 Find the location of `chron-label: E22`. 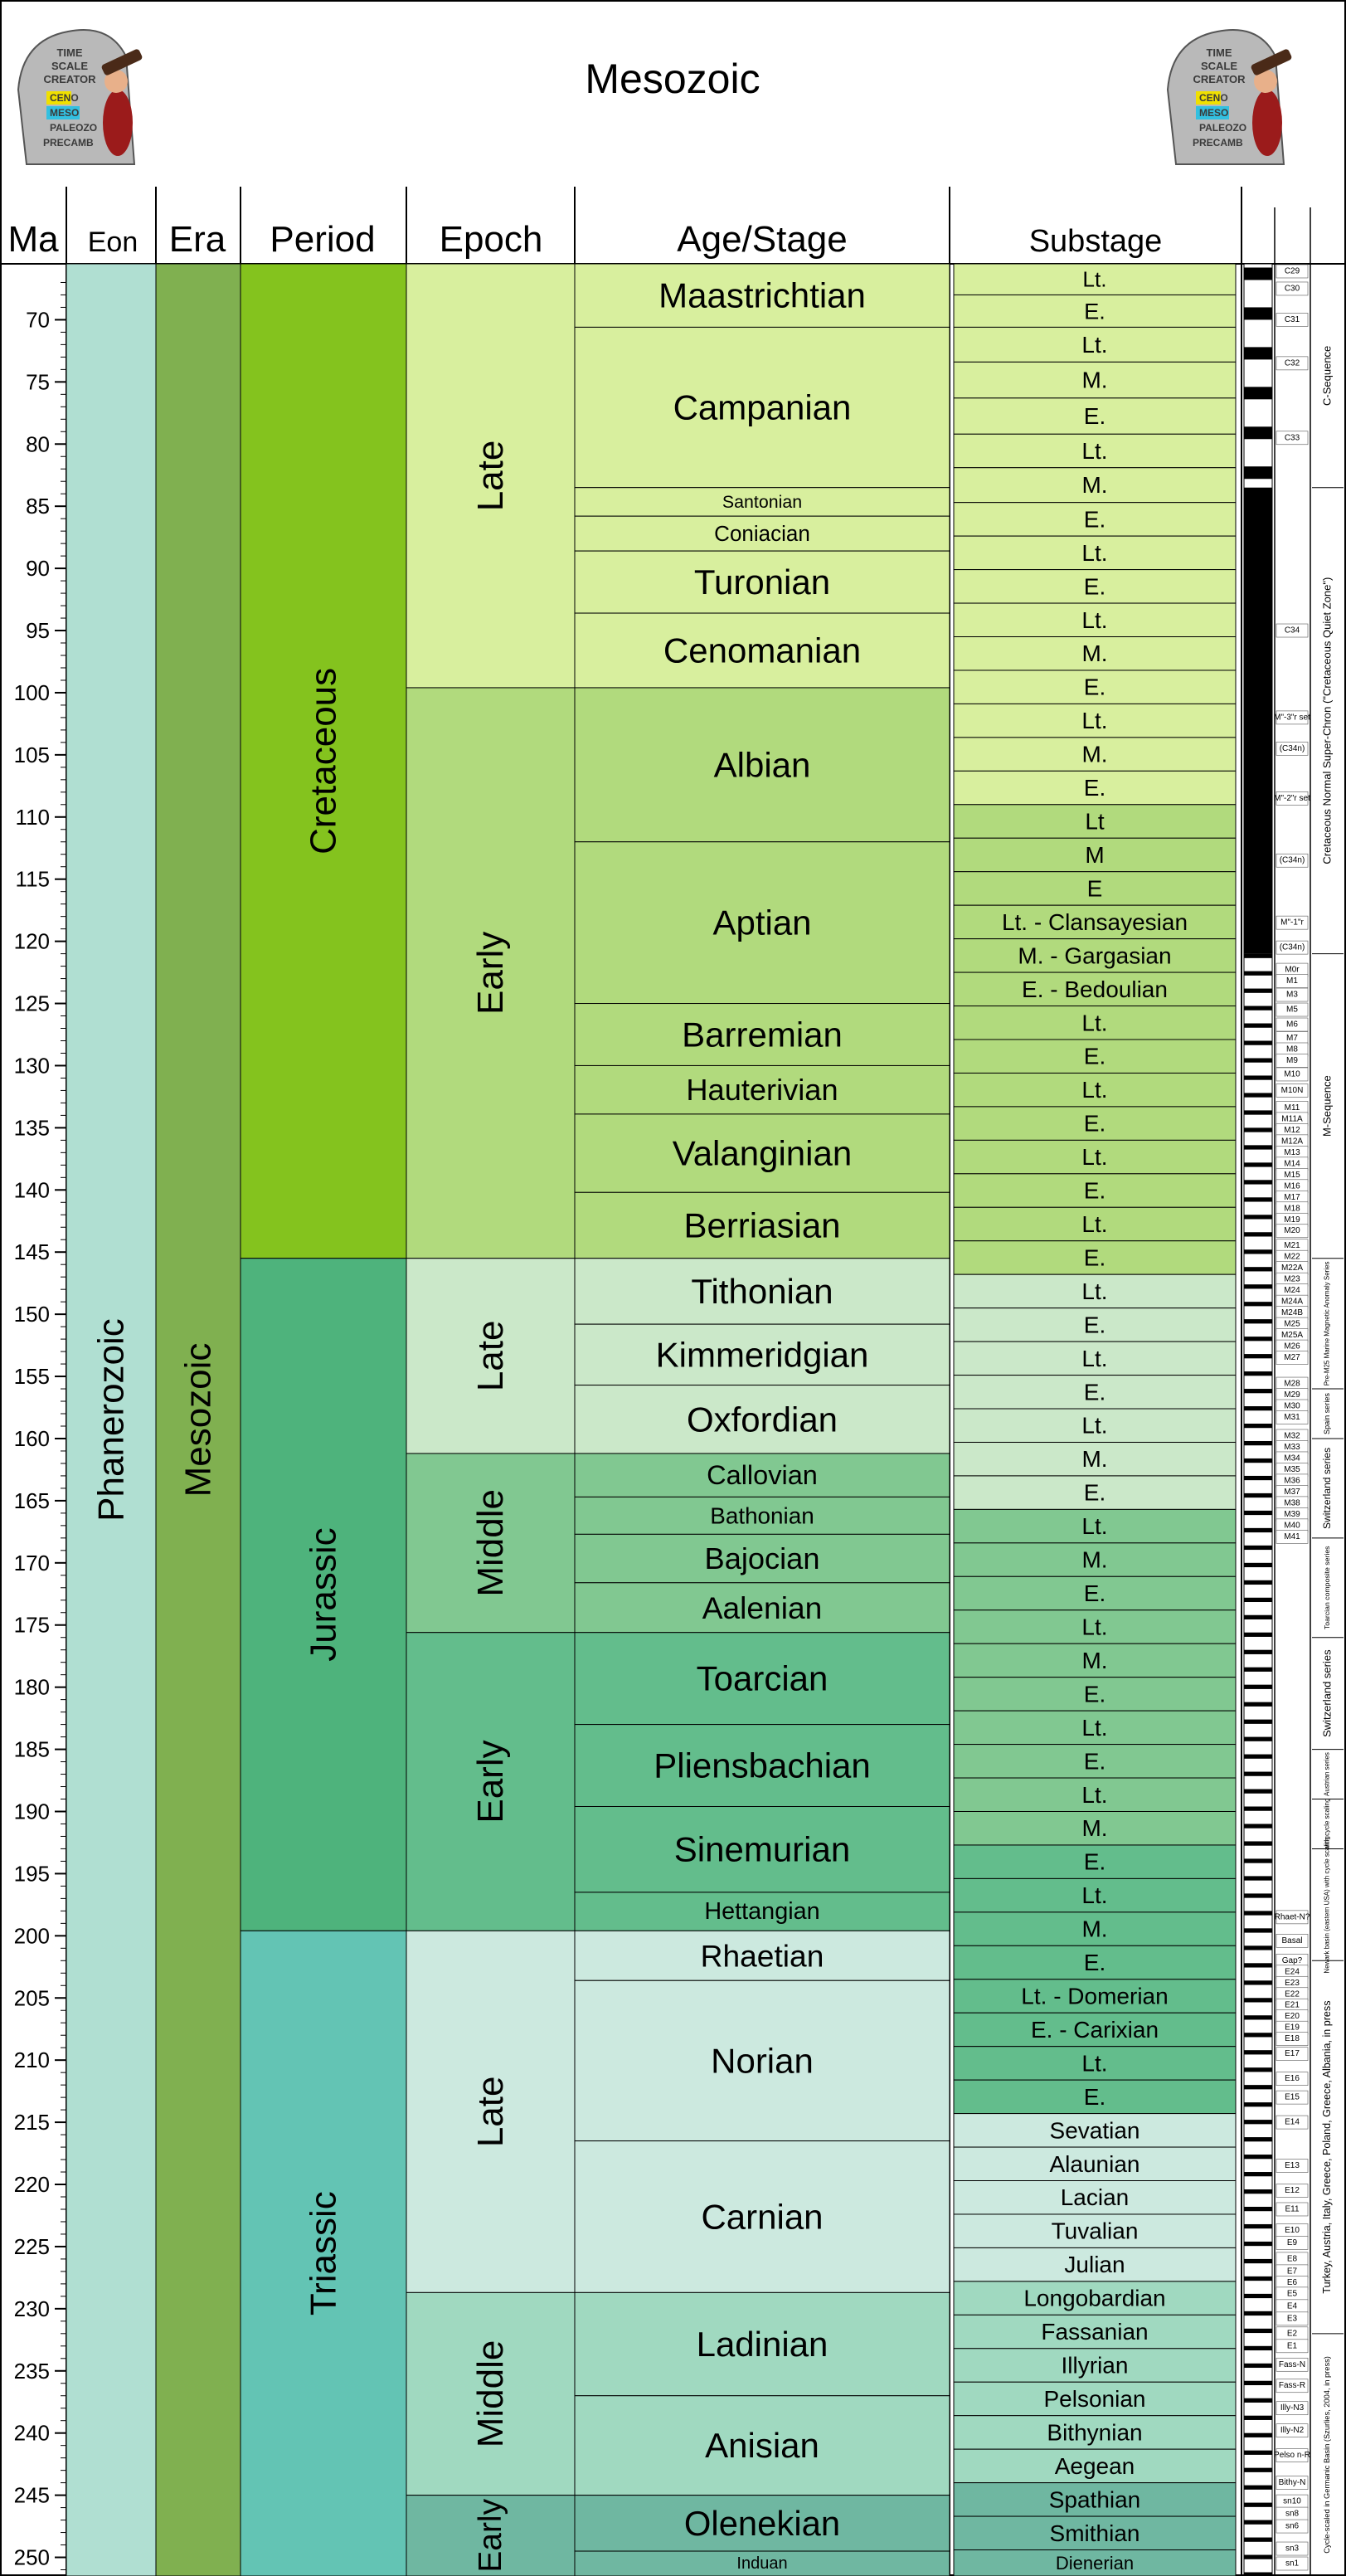

chron-label: E22 is located at coordinates (1292, 1994).